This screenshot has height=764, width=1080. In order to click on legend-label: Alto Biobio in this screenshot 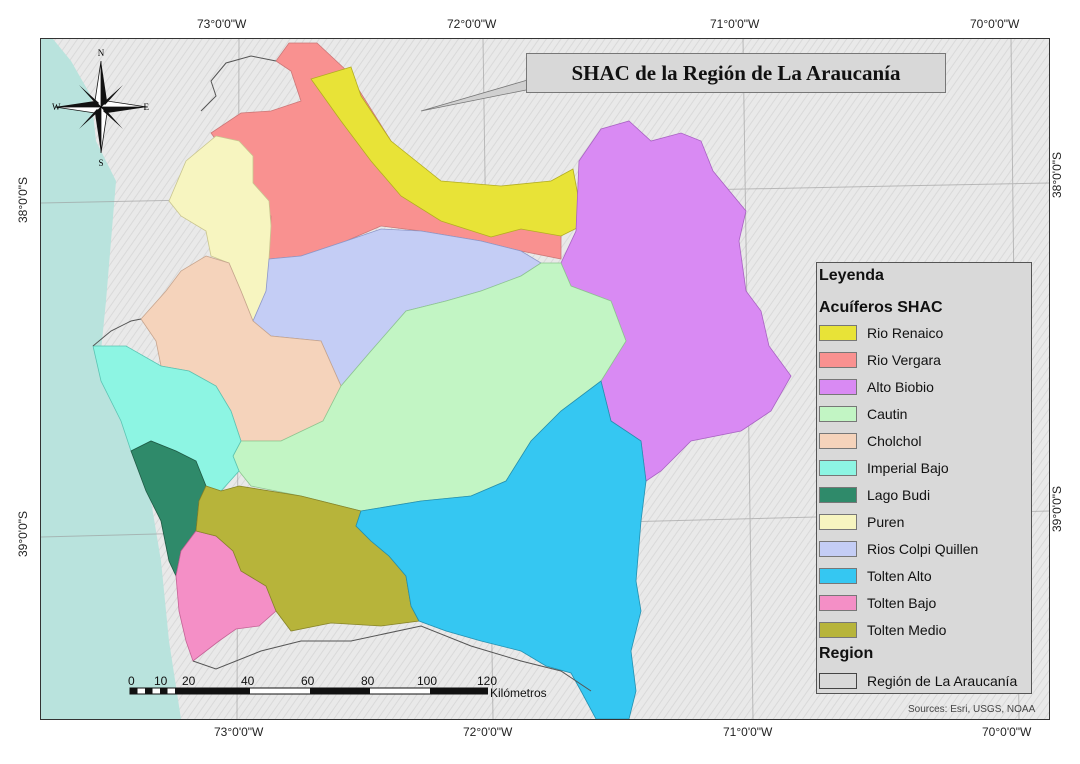, I will do `click(900, 386)`.